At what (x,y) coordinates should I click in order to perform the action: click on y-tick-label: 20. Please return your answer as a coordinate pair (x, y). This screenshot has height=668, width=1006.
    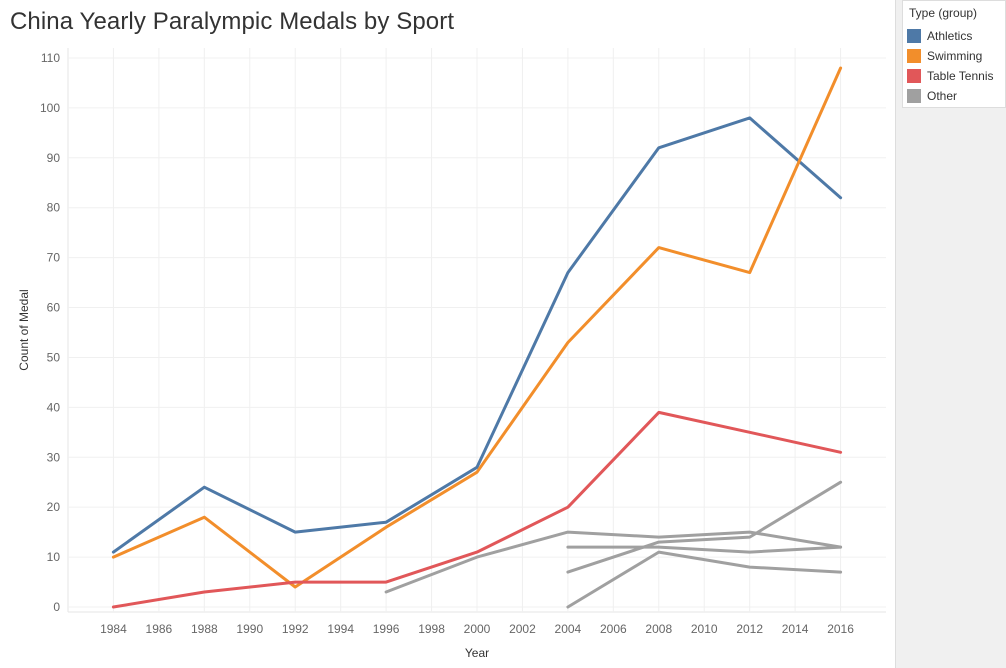
    Looking at the image, I should click on (54, 507).